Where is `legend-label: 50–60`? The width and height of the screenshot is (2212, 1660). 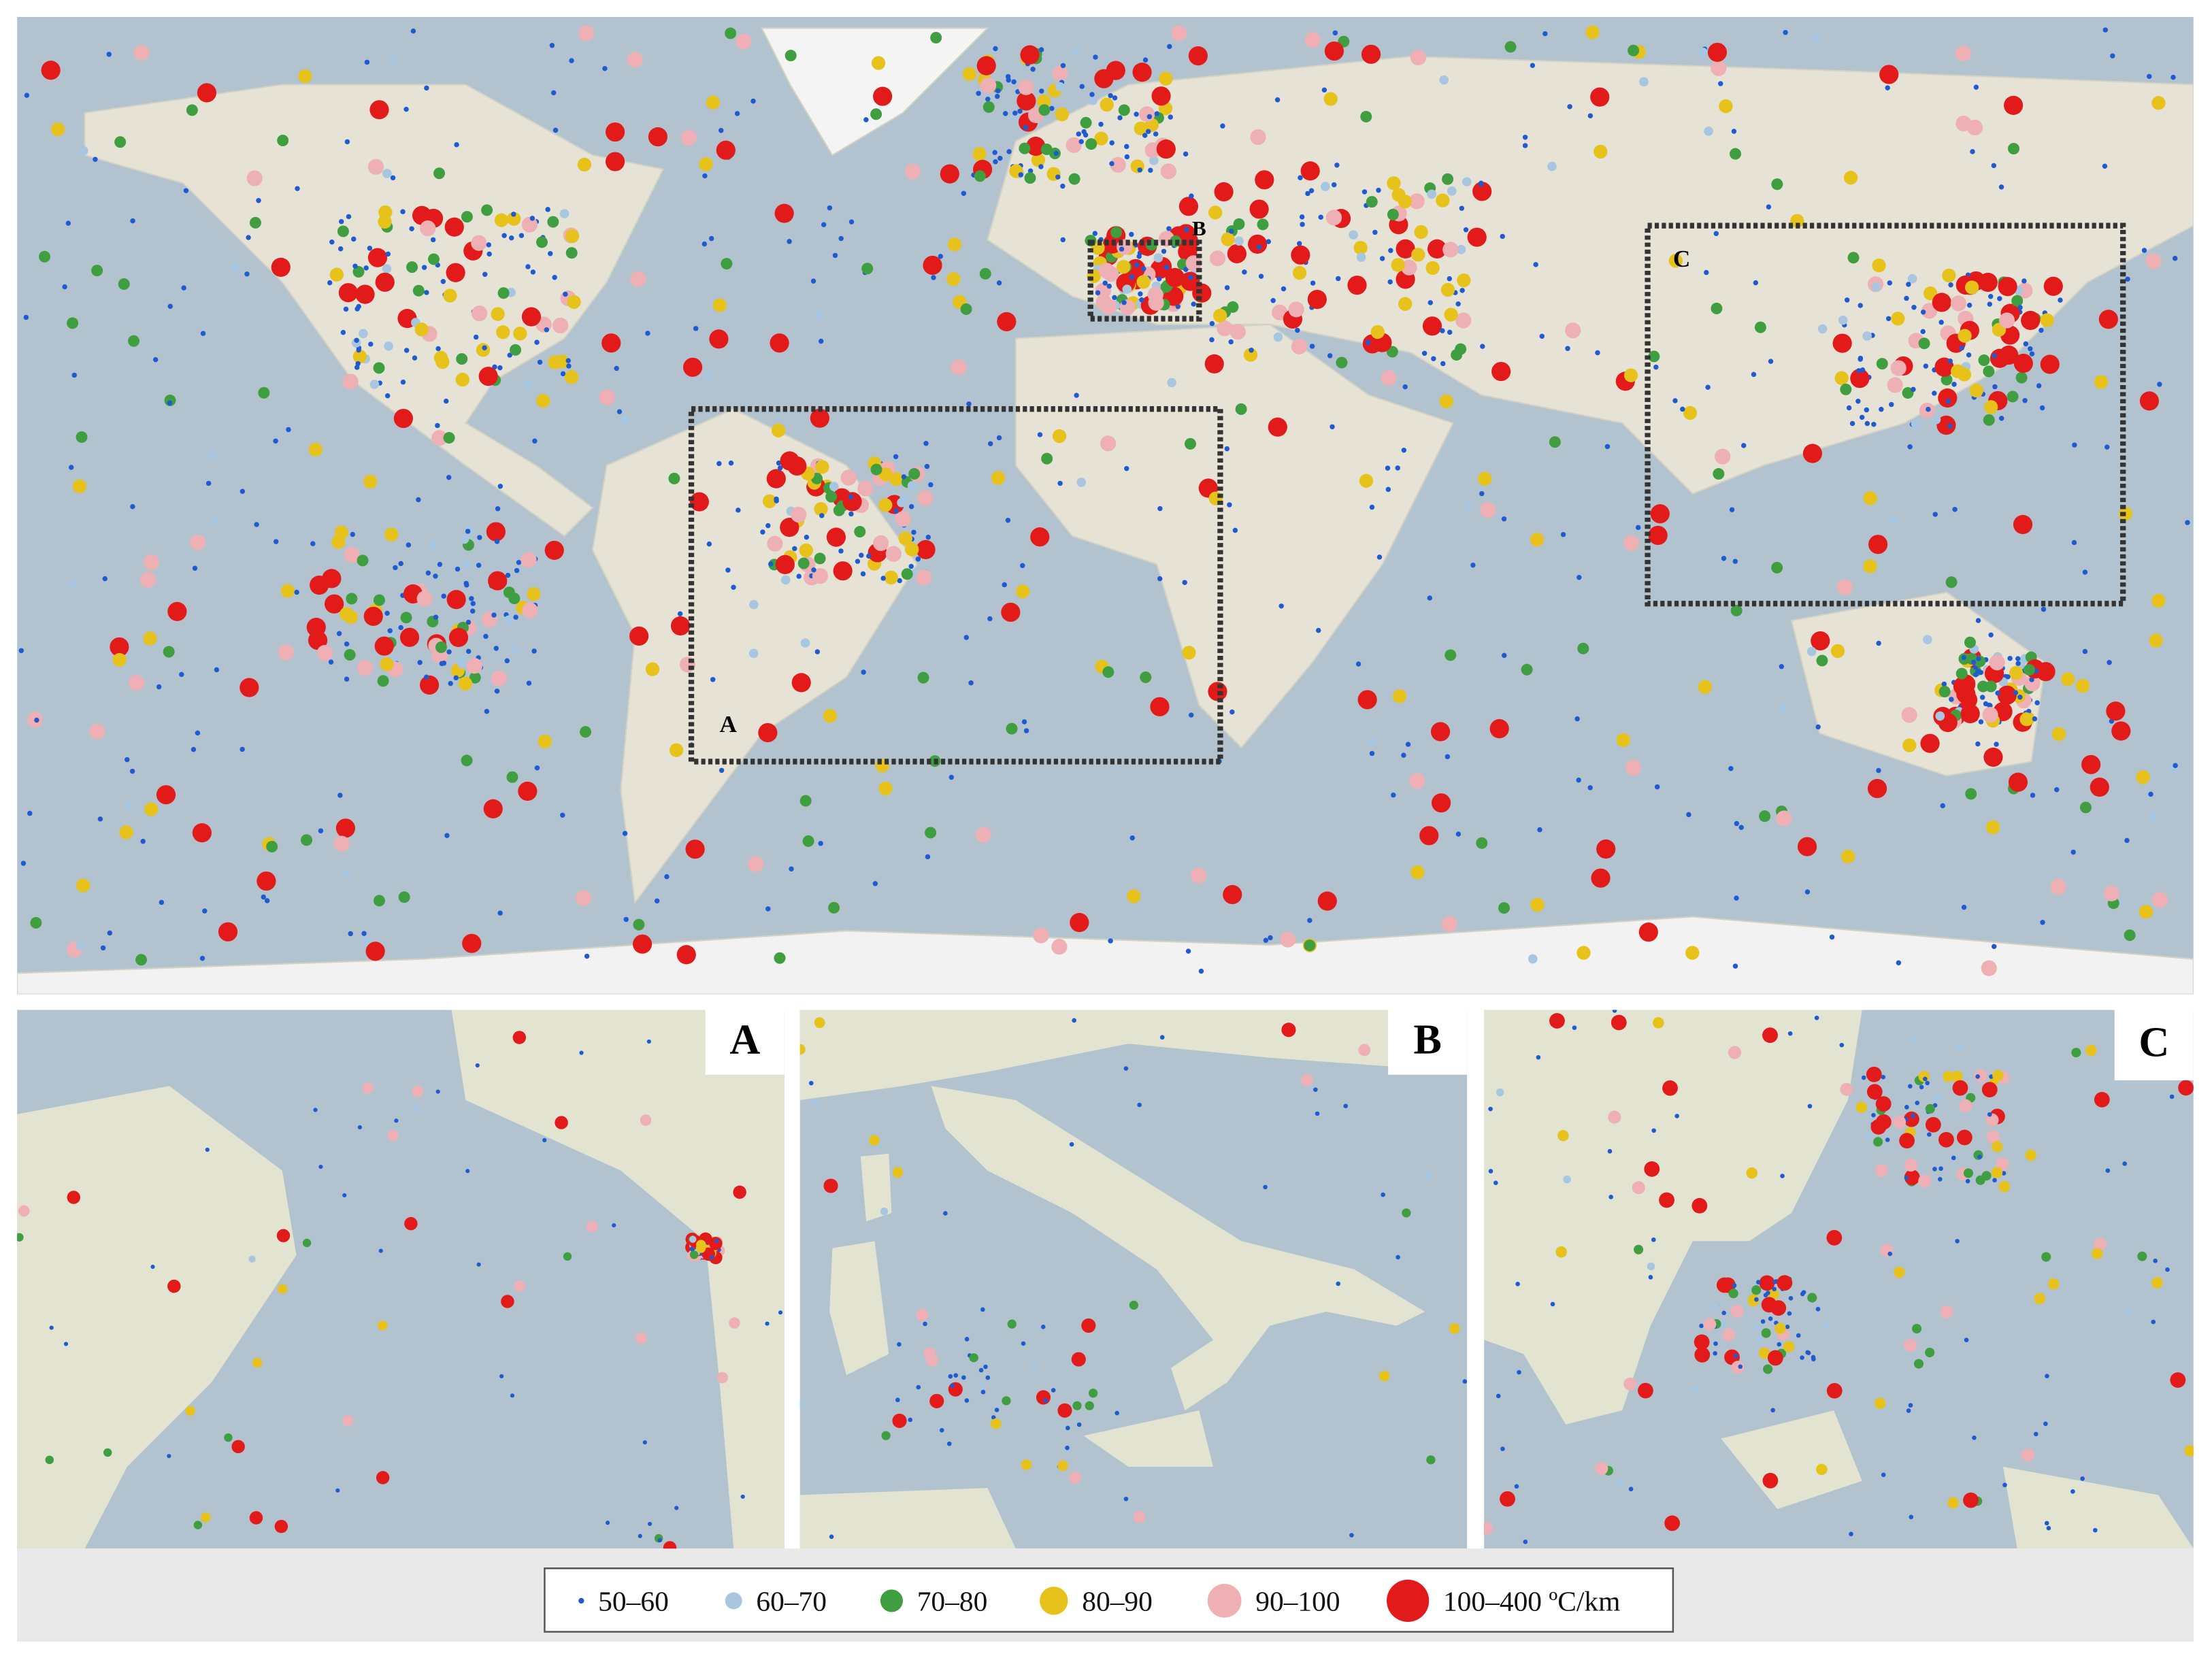 legend-label: 50–60 is located at coordinates (633, 1601).